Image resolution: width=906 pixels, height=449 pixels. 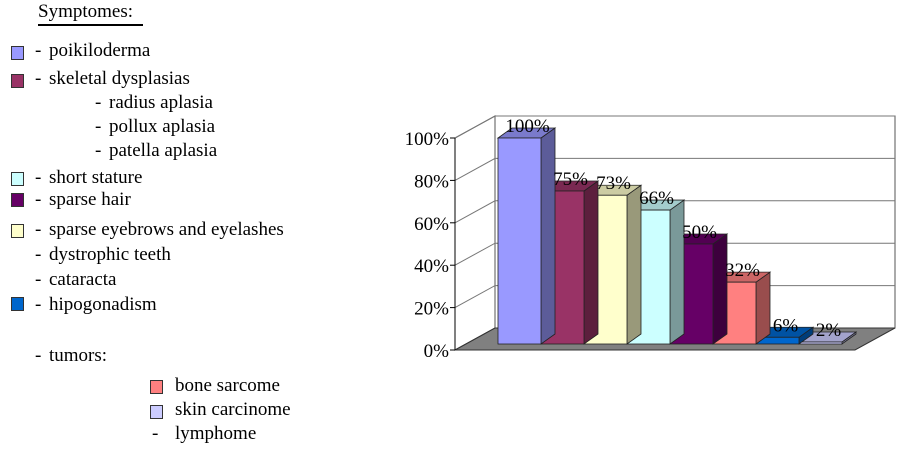 What do you see at coordinates (233, 409) in the screenshot?
I see `legend-item-skin-carcinome: skin carcinome` at bounding box center [233, 409].